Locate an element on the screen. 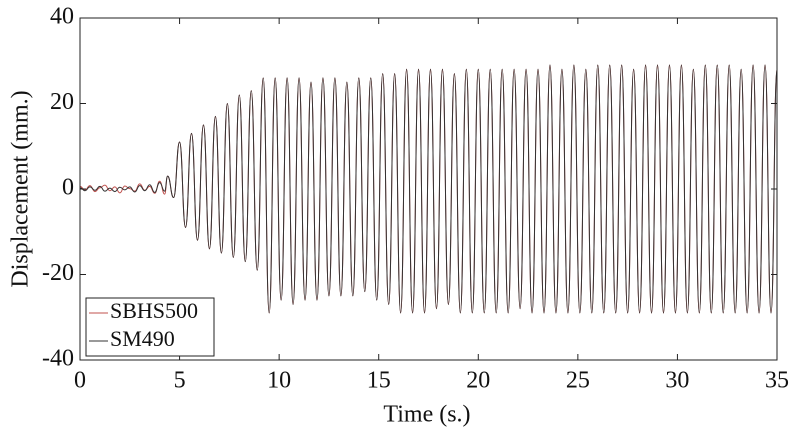  x-axis-label: Time (s.) is located at coordinates (426, 415).